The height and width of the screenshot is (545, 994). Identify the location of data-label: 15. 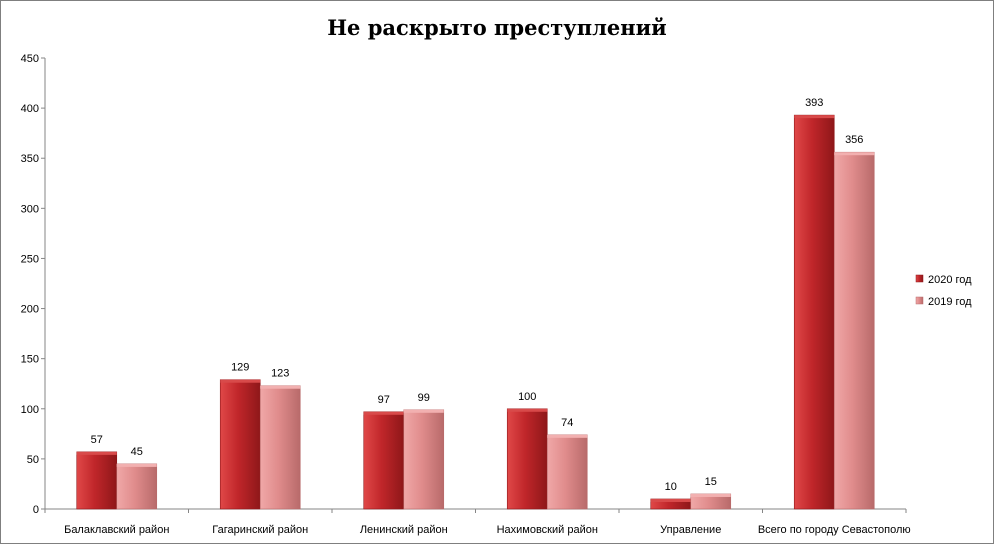
(711, 482).